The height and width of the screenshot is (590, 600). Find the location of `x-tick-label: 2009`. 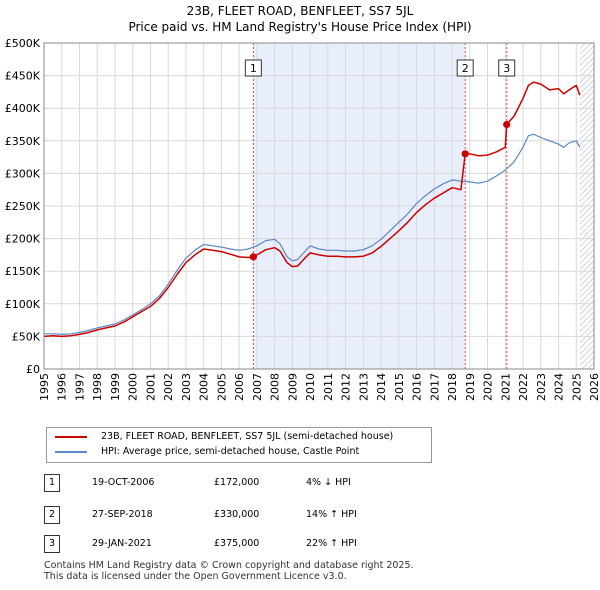

x-tick-label: 2009 is located at coordinates (292, 387).